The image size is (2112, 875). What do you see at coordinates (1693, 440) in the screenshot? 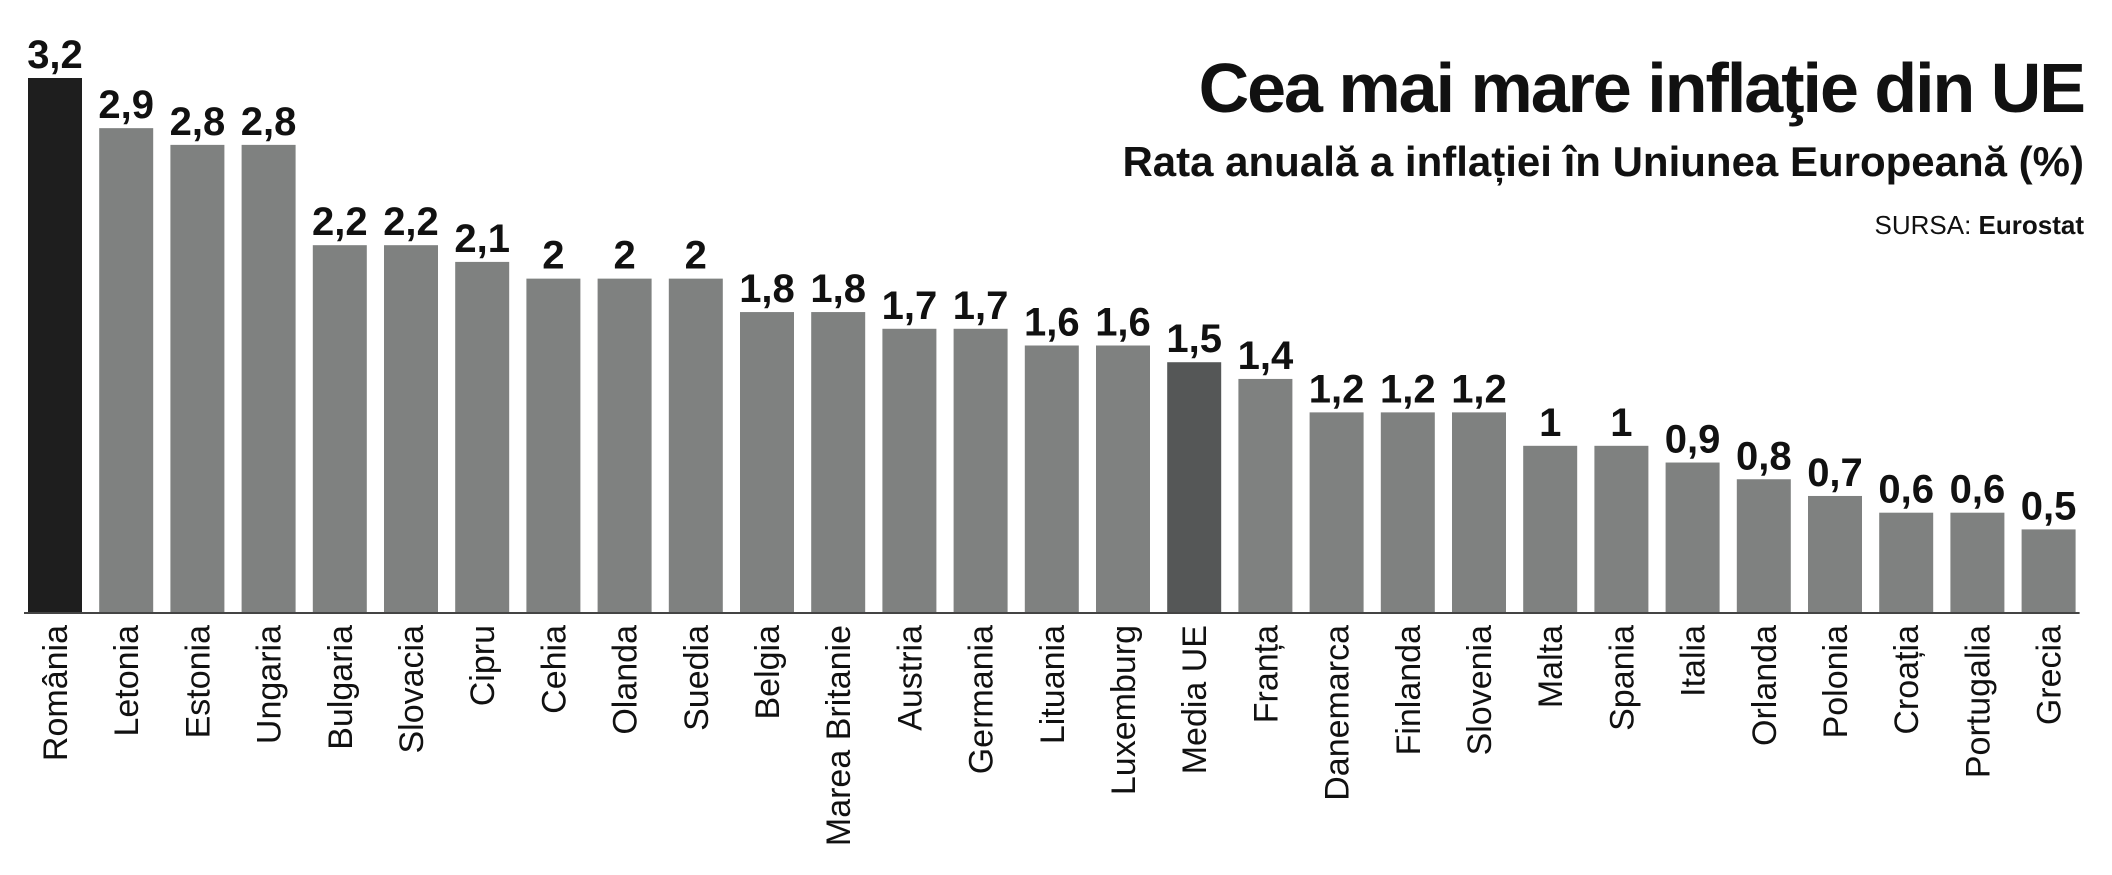
I see `value-label-23: 0,9` at bounding box center [1693, 440].